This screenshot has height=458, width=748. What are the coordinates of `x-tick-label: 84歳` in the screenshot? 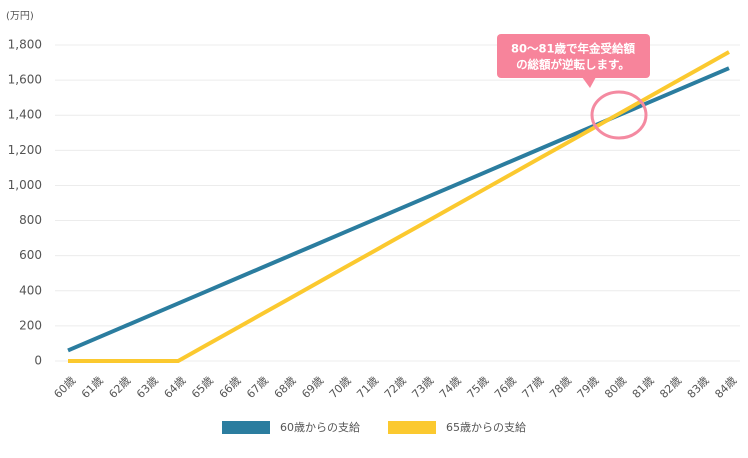 It's located at (725, 387).